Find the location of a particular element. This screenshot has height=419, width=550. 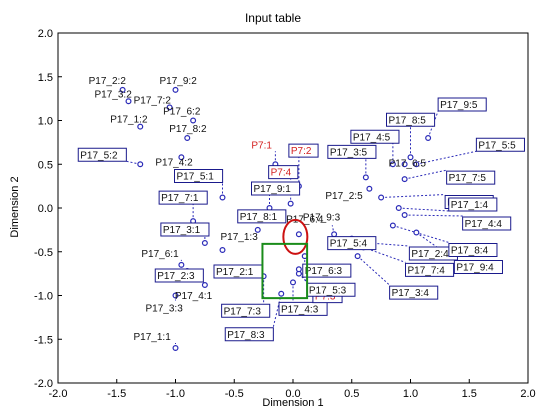

highlight-ellipse is located at coordinates (295, 236).